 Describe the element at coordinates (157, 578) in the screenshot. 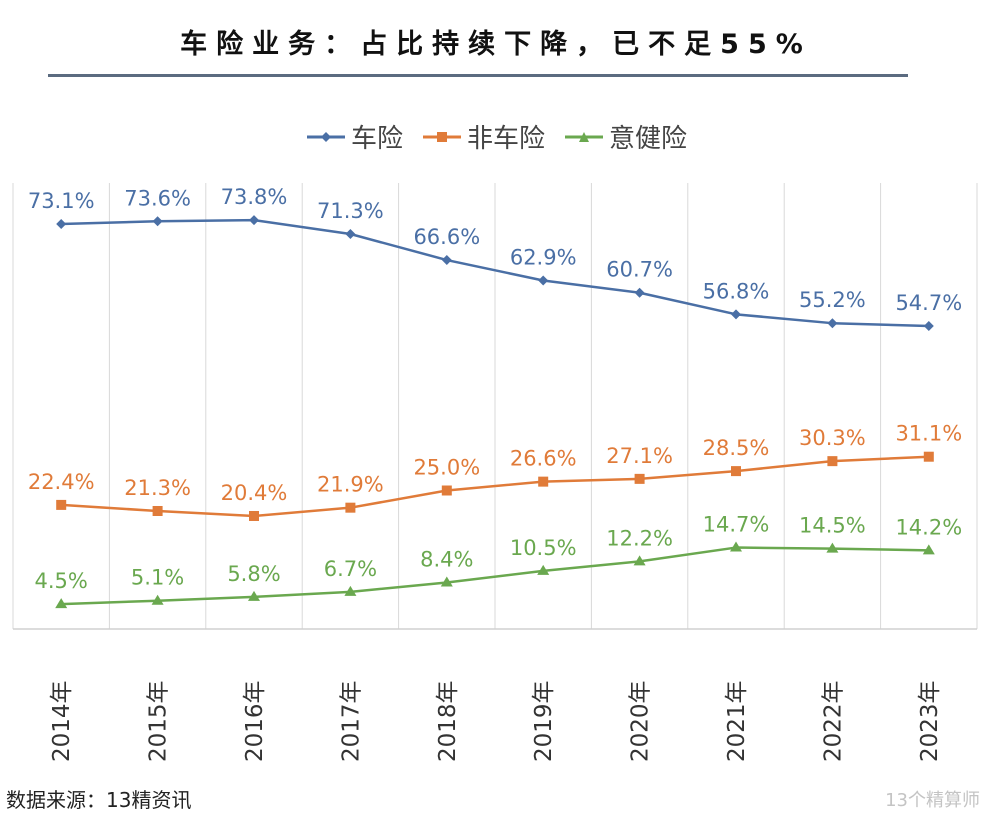

I see `data-label: 5.1%` at that location.